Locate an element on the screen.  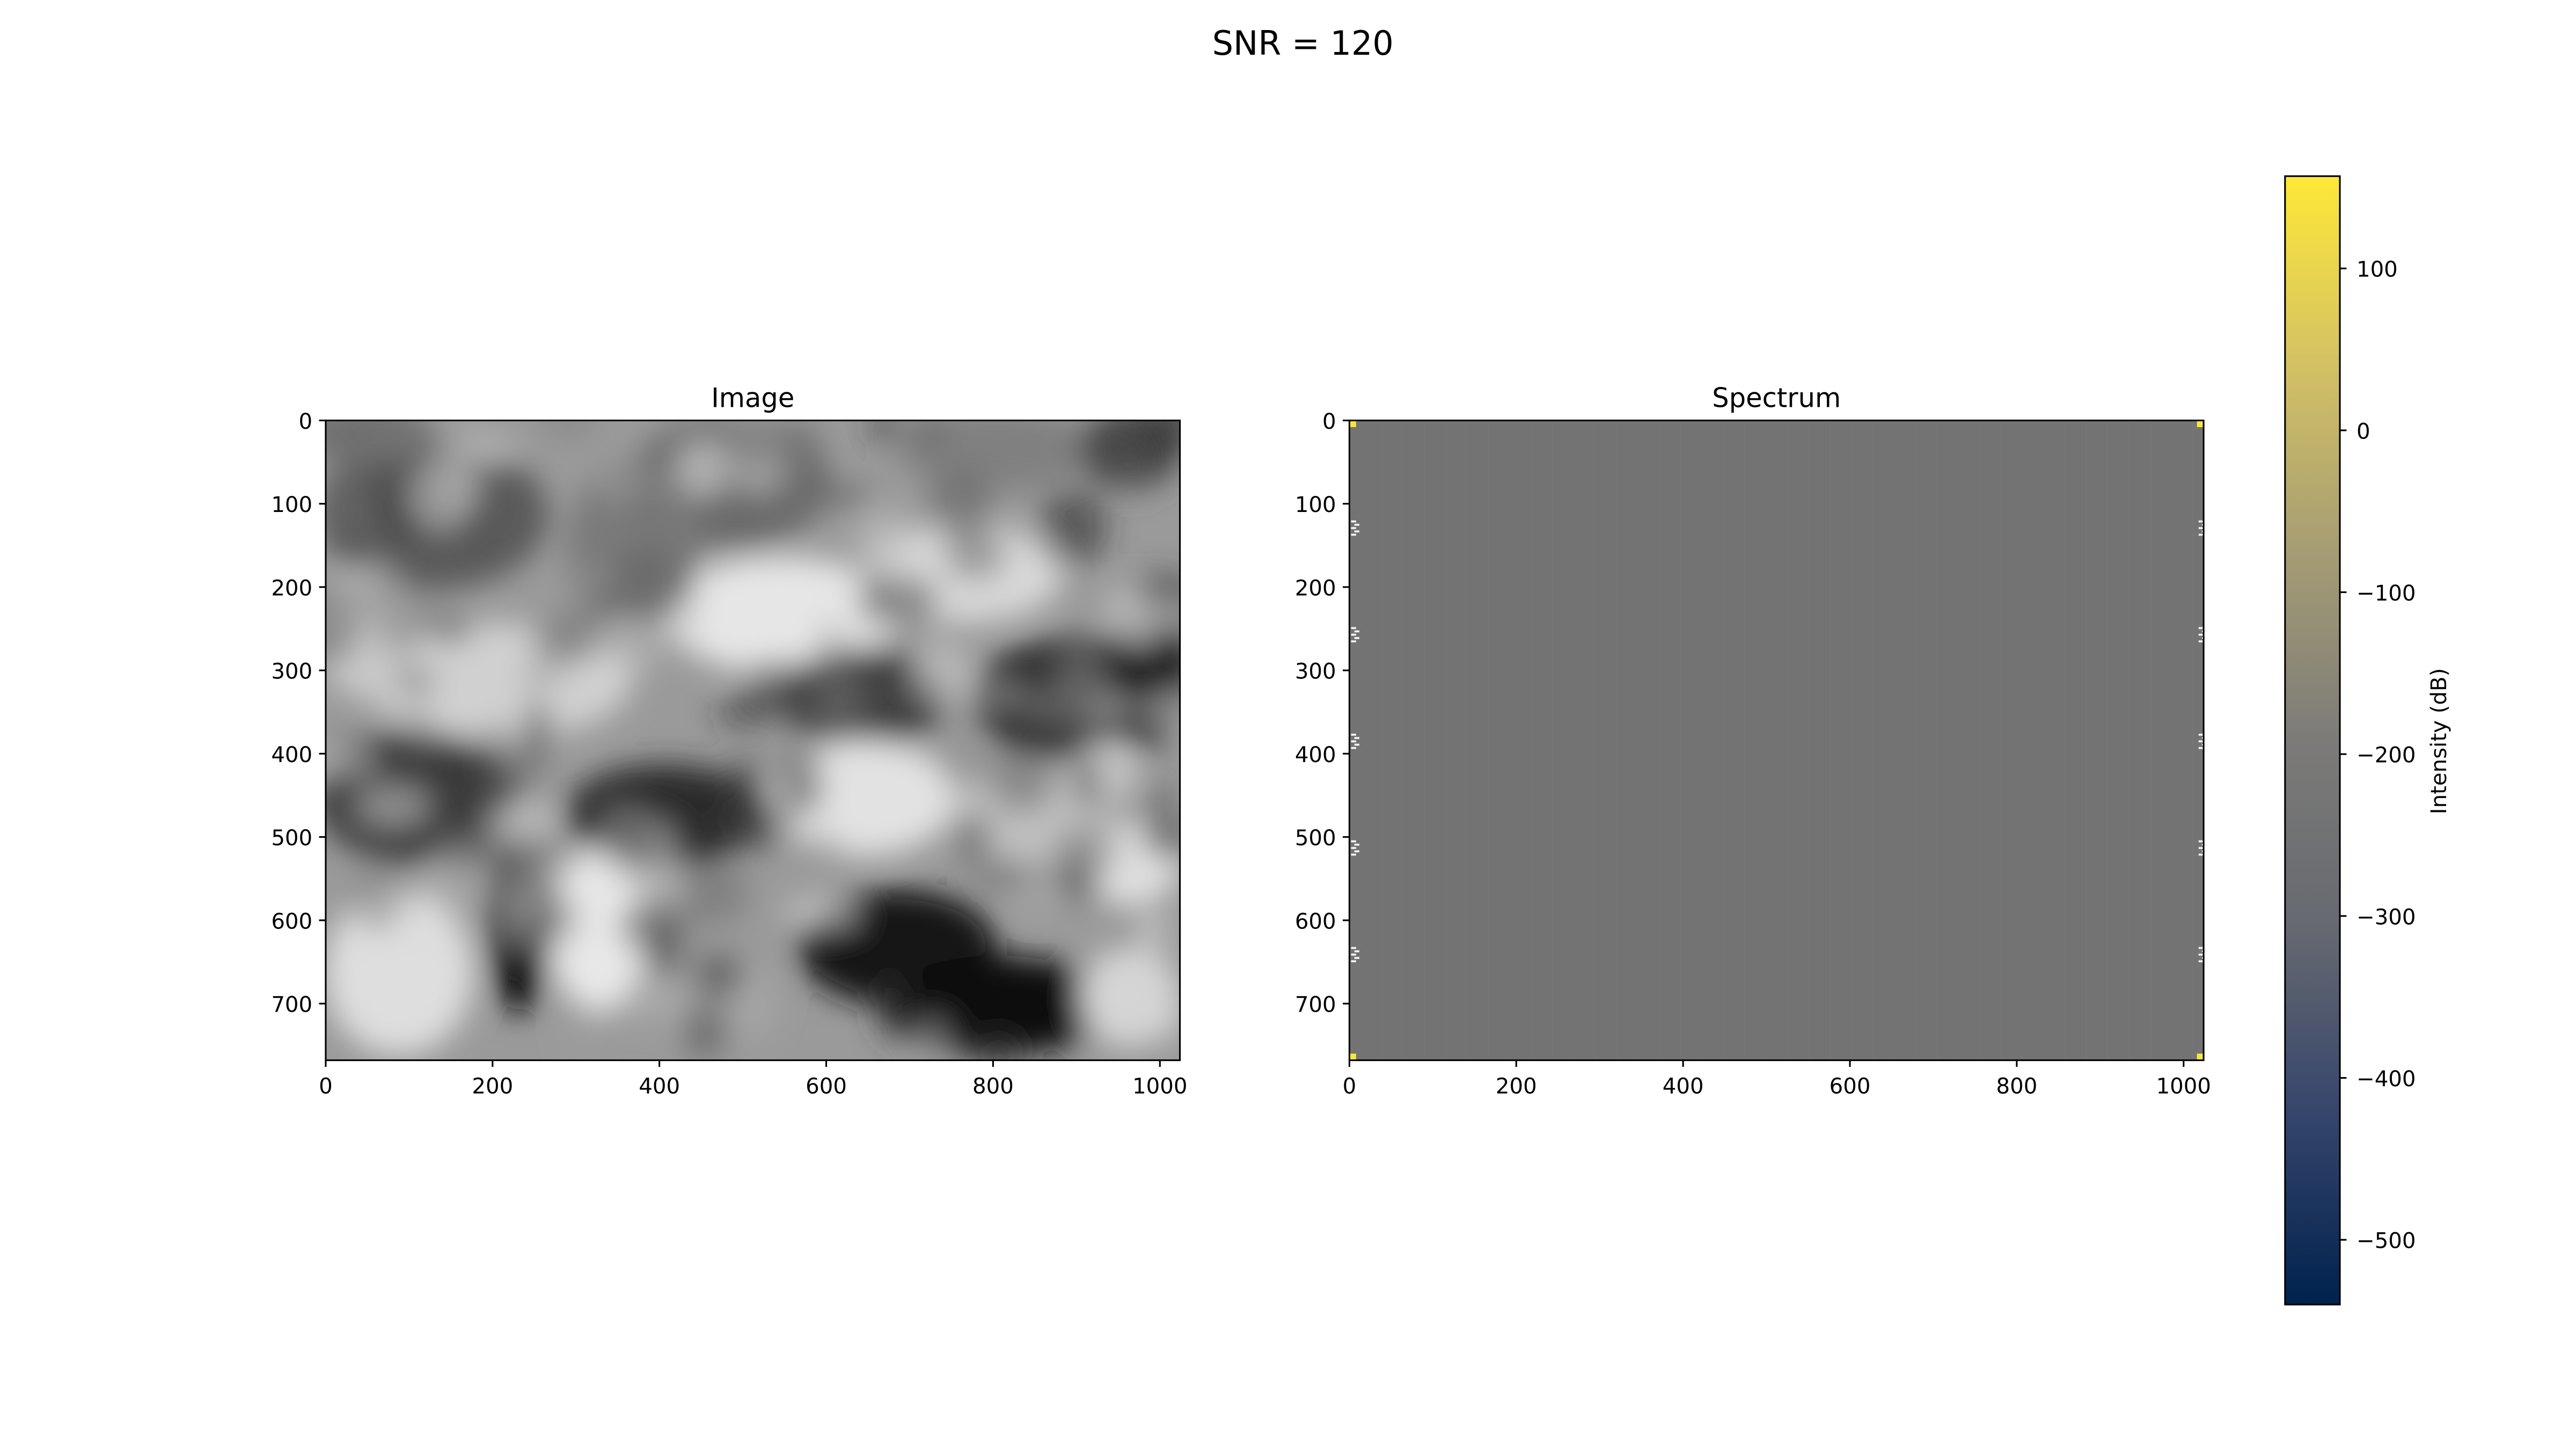
colorbar: 100 0 −100 −200 −300 −400 −500 Intensity (dB) is located at coordinates (2367, 740).